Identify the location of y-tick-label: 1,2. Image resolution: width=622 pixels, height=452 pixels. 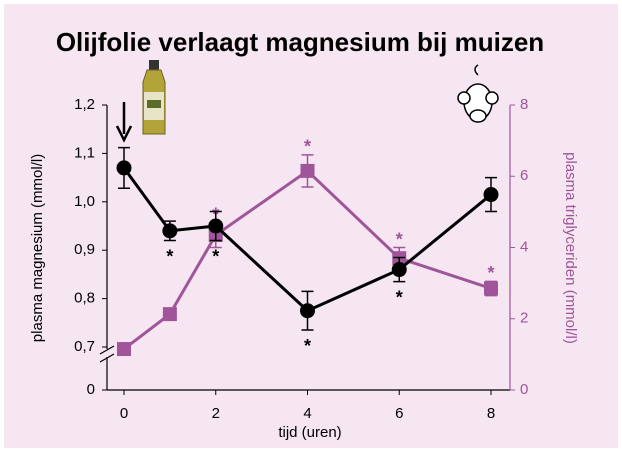
(84, 104).